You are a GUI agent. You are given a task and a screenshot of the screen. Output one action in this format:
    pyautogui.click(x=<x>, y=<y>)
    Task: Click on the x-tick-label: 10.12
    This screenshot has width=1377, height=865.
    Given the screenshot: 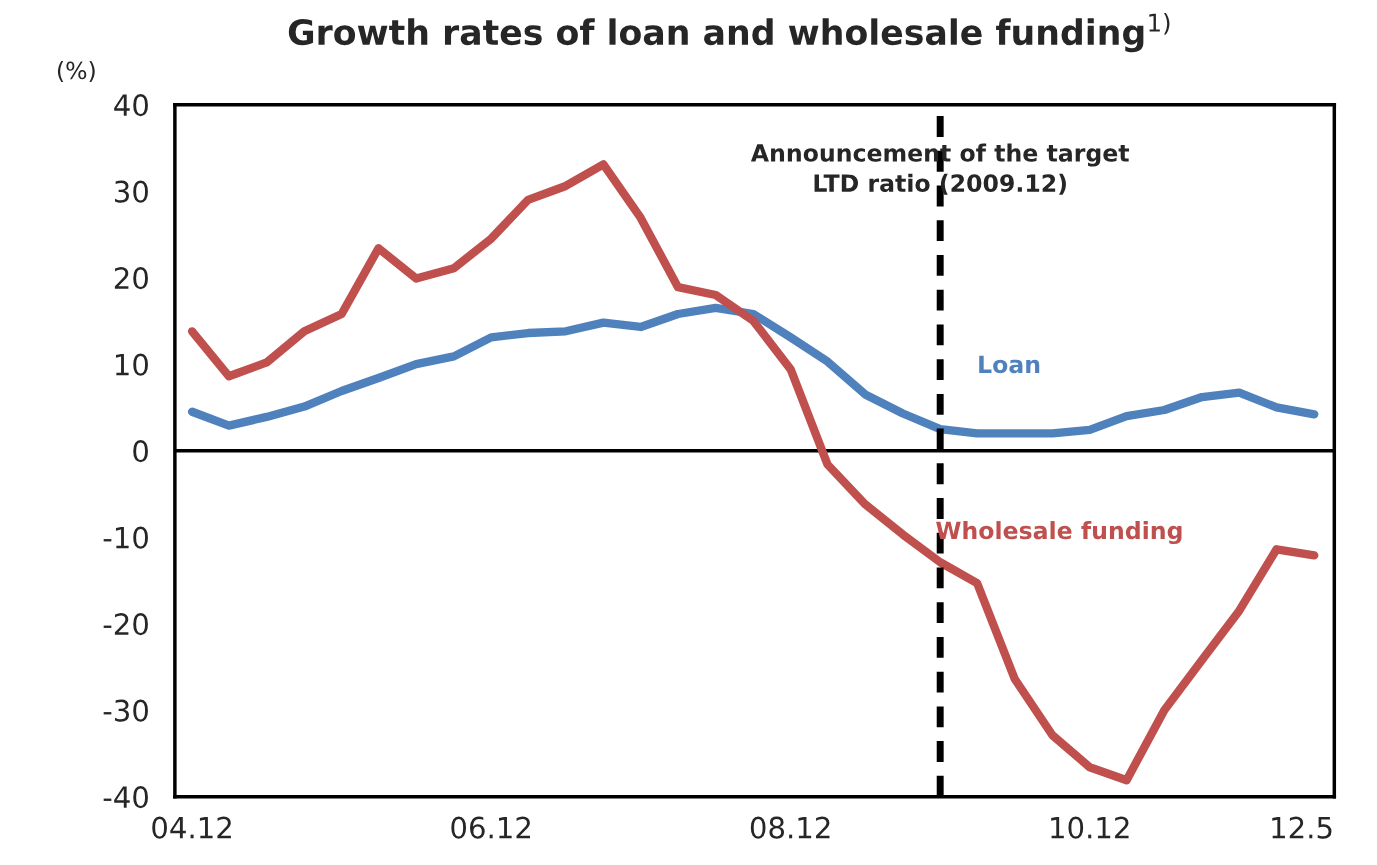 What is the action you would take?
    pyautogui.click(x=1090, y=827)
    